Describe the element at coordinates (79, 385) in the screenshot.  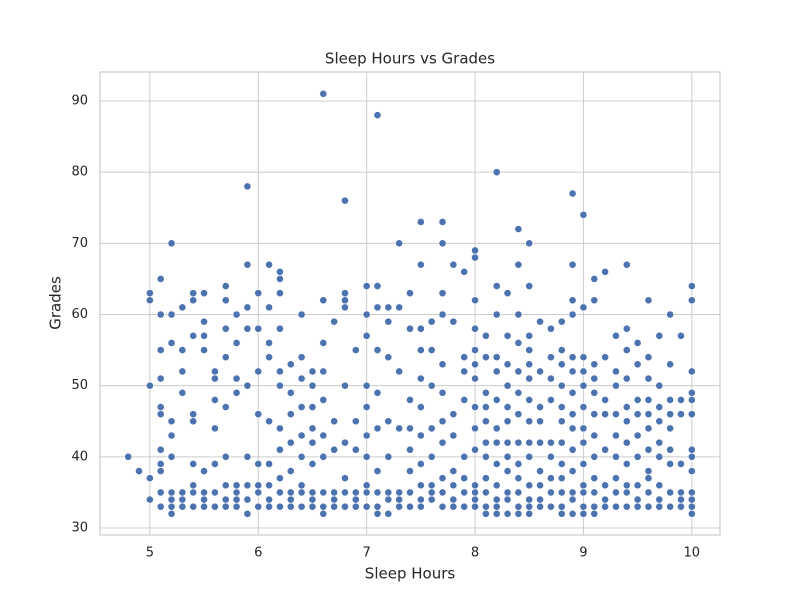
I see `y-tick-label: 50` at that location.